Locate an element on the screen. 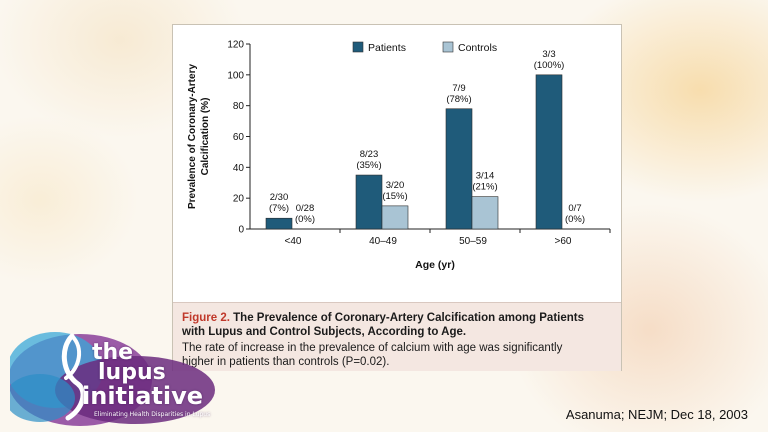 The width and height of the screenshot is (768, 432). data-label-bottom-patients-3: (100%) is located at coordinates (549, 65).